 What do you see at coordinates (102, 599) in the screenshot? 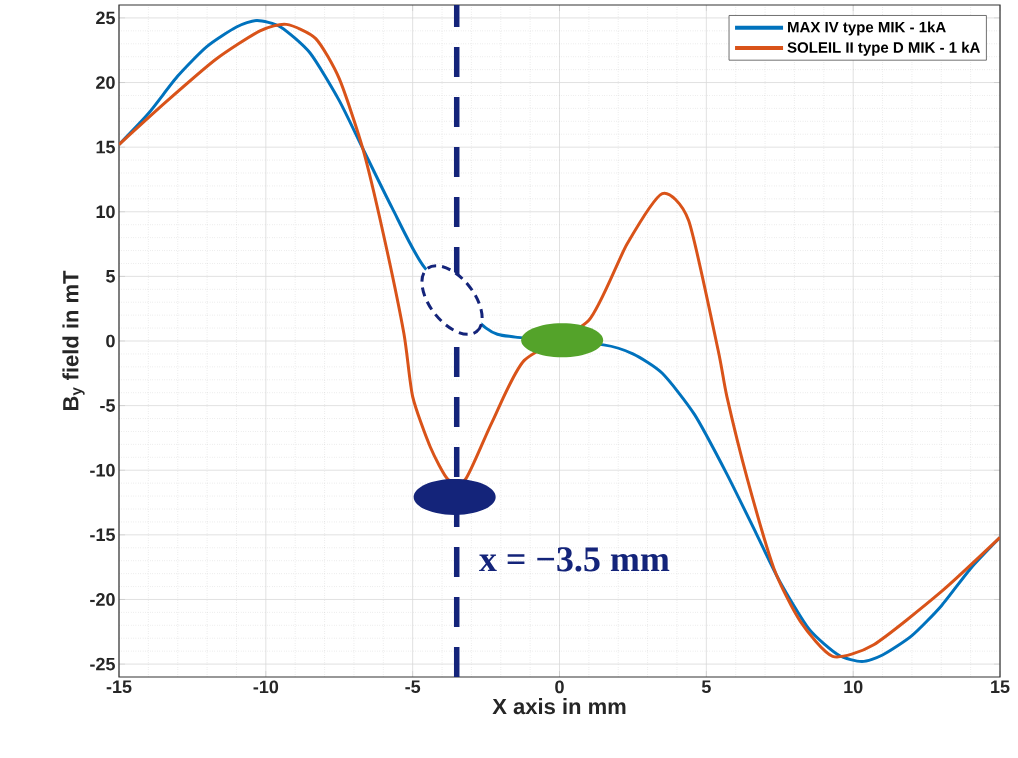
I see `y-tick-label: -20` at bounding box center [102, 599].